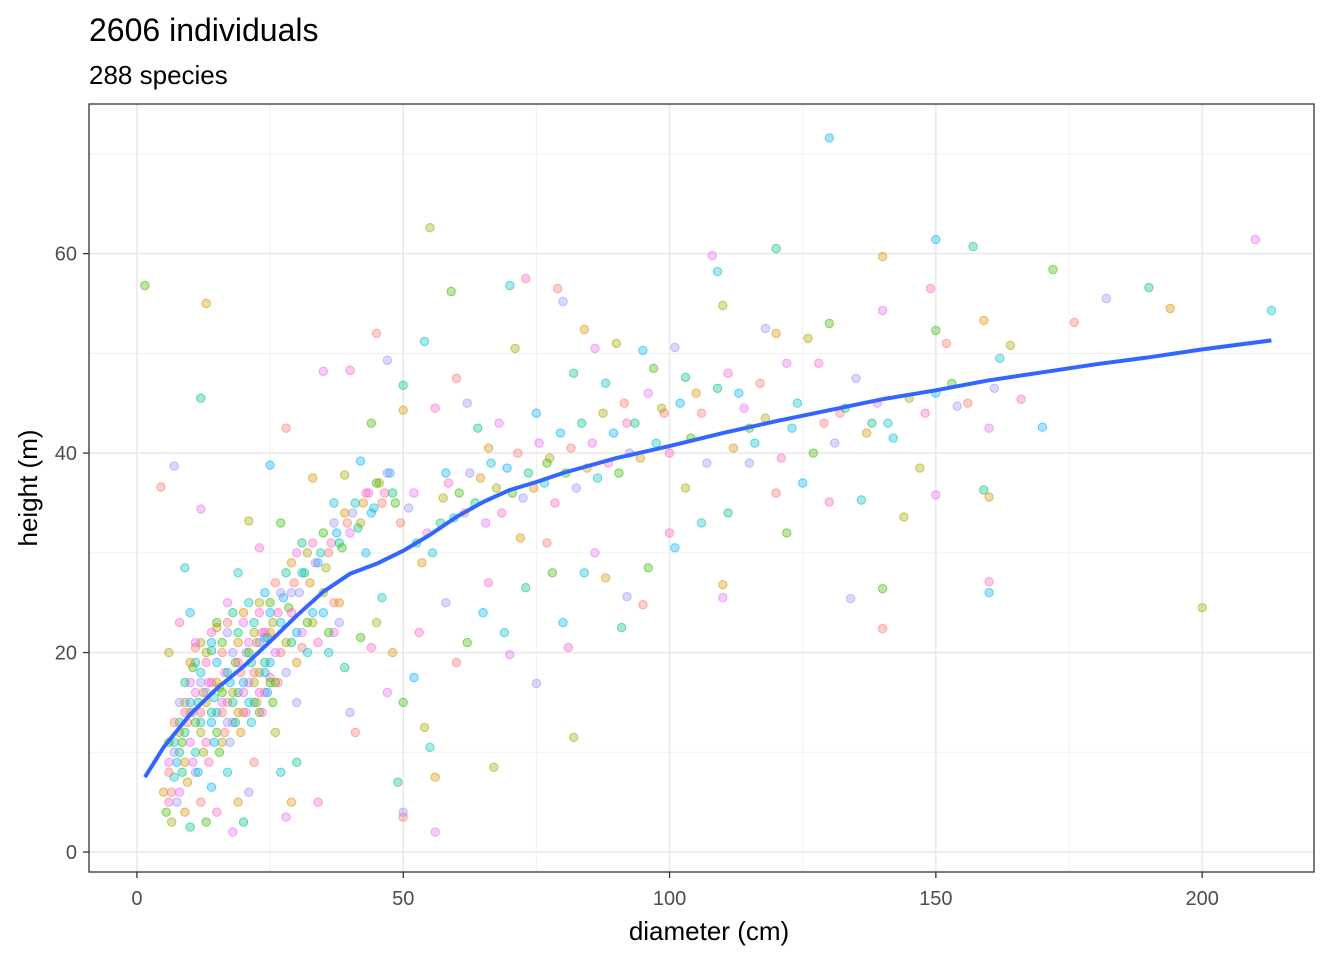 This screenshot has width=1344, height=960. Describe the element at coordinates (204, 30) in the screenshot. I see `chart-title: 2606 individuals` at that location.